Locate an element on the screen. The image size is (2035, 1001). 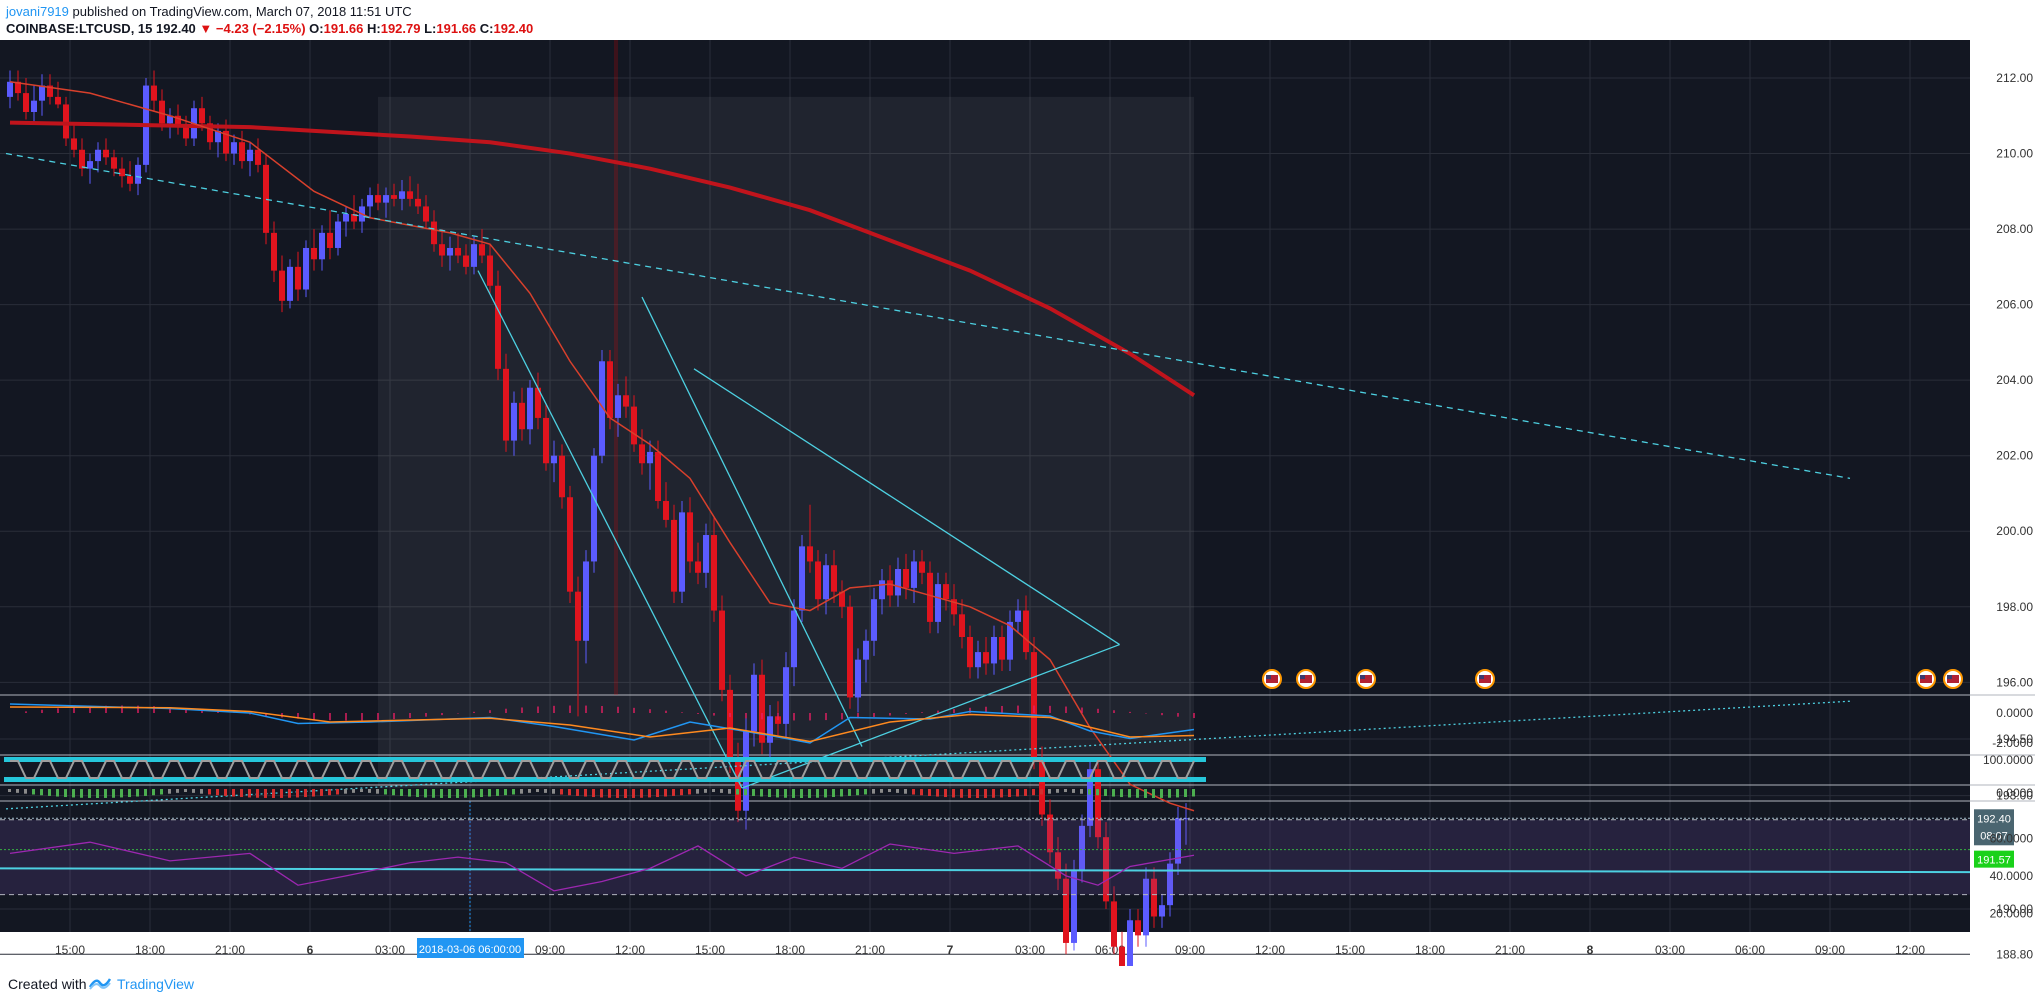
author-link: jovani7919 is located at coordinates (37, 11).